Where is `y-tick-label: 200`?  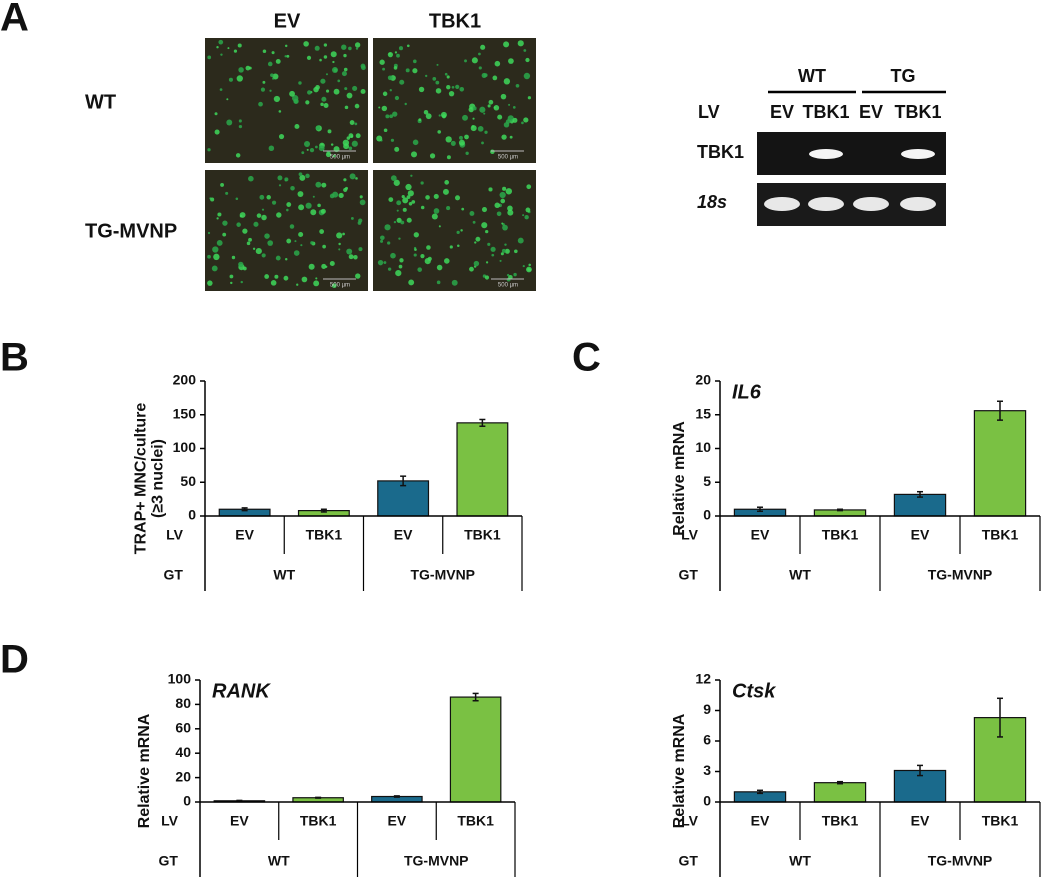
y-tick-label: 200 is located at coordinates (185, 380).